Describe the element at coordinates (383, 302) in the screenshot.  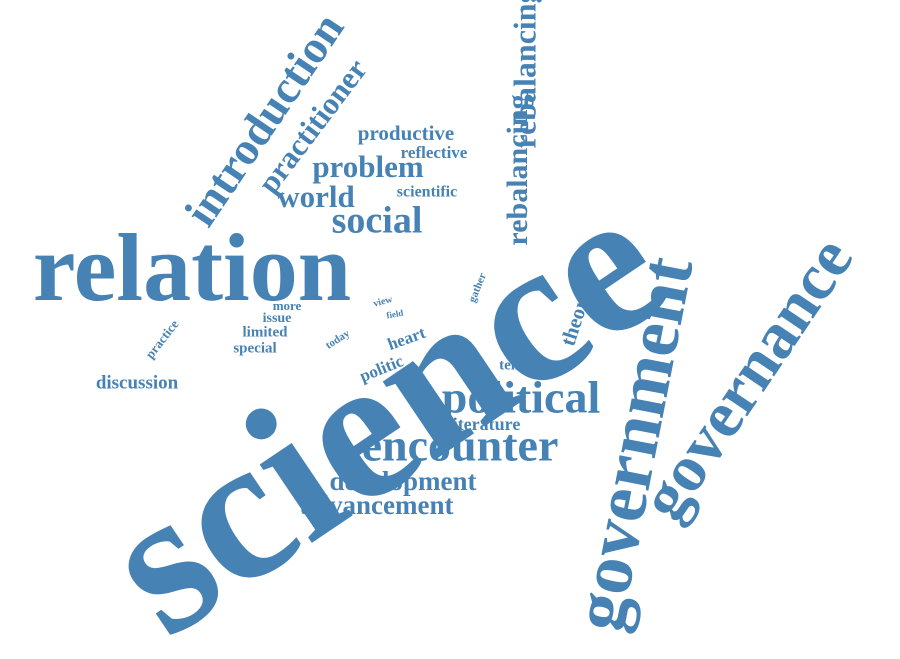
I see `word-view: view` at that location.